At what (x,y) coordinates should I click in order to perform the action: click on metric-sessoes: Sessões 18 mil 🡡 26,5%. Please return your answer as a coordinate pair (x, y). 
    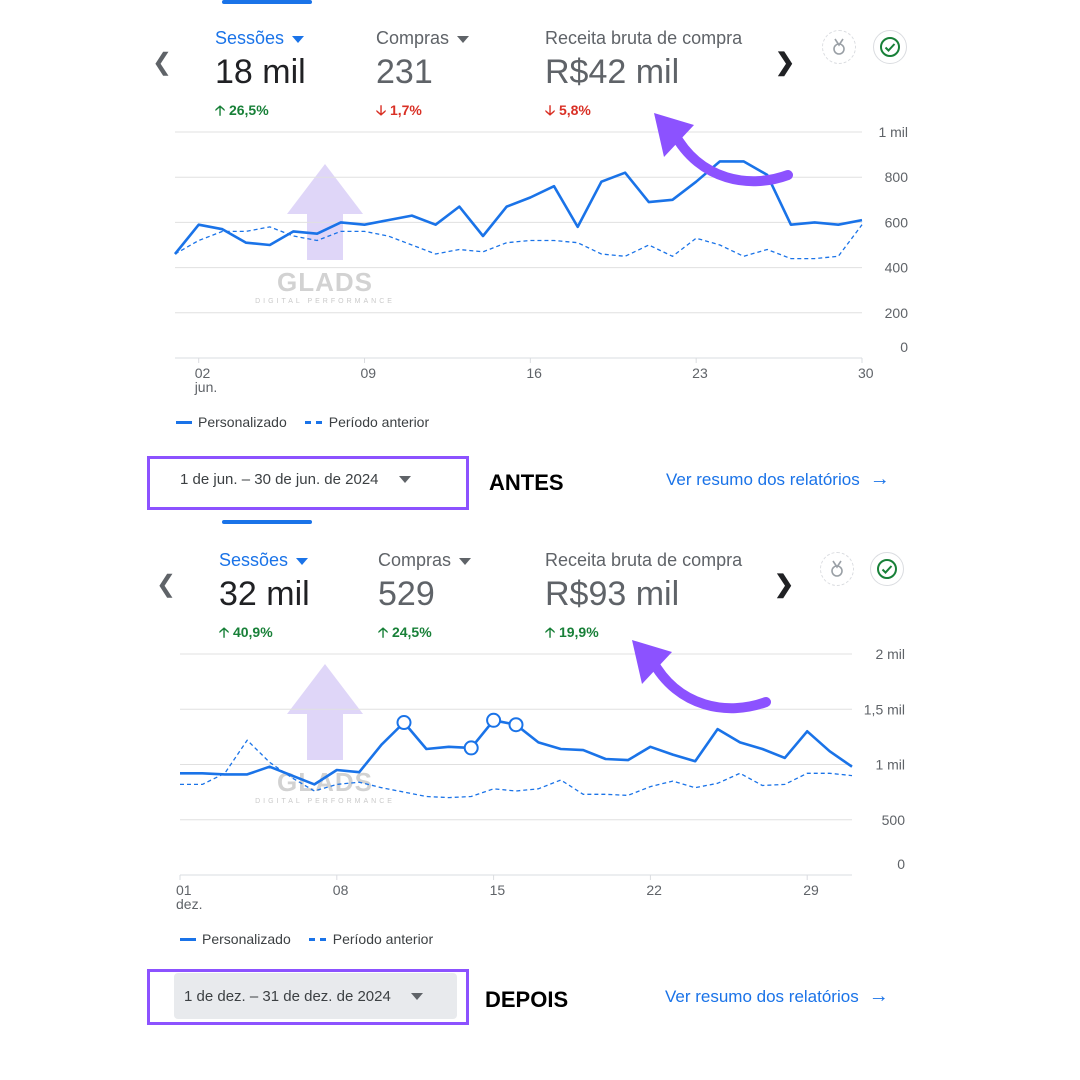
    Looking at the image, I should click on (260, 76).